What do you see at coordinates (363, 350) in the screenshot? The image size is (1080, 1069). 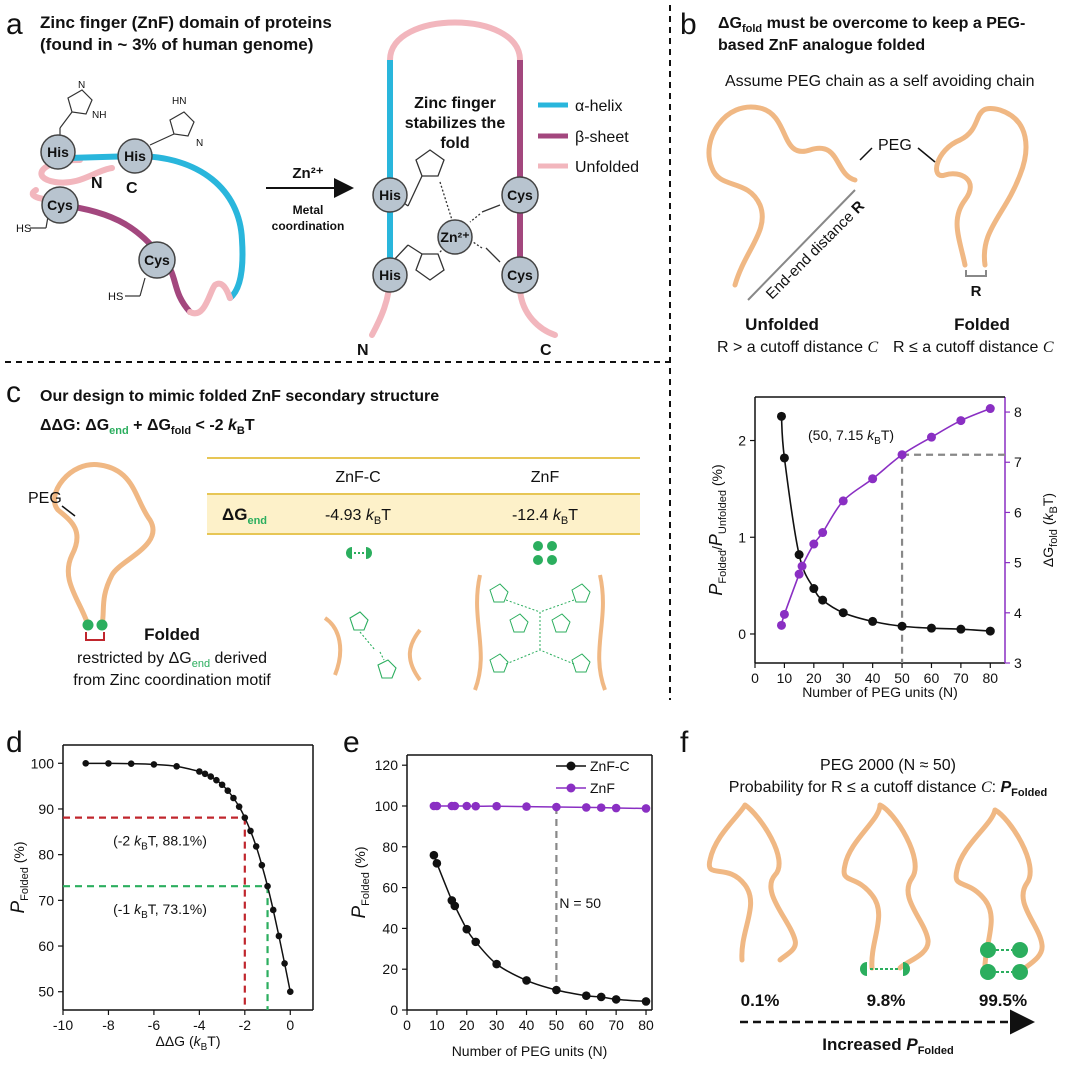 I see `n-terminus-right: N` at bounding box center [363, 350].